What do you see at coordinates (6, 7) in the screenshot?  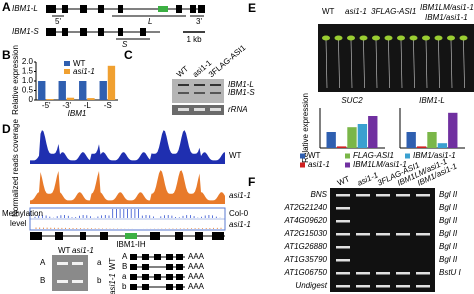 I see `panel-label: A` at bounding box center [6, 7].